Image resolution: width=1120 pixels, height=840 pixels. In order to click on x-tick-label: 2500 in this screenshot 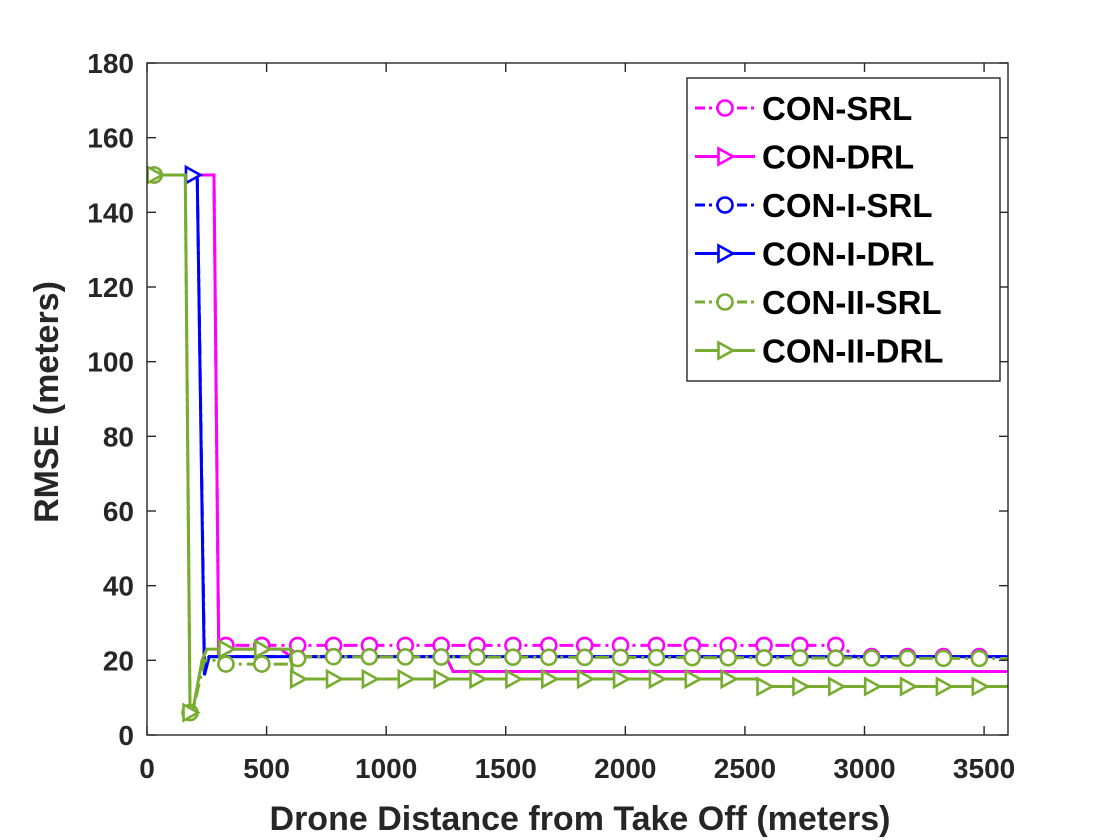, I will do `click(745, 768)`.